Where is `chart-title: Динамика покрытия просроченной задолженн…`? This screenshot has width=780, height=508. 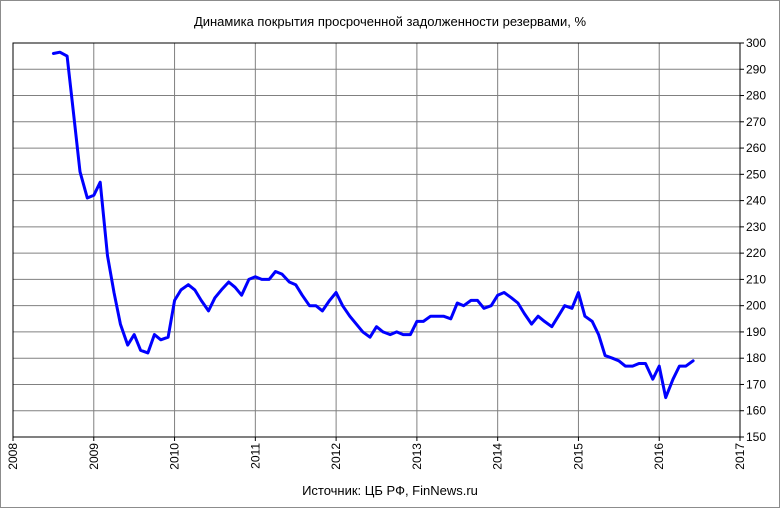 chart-title: Динамика покрытия просроченной задолженн… is located at coordinates (390, 21).